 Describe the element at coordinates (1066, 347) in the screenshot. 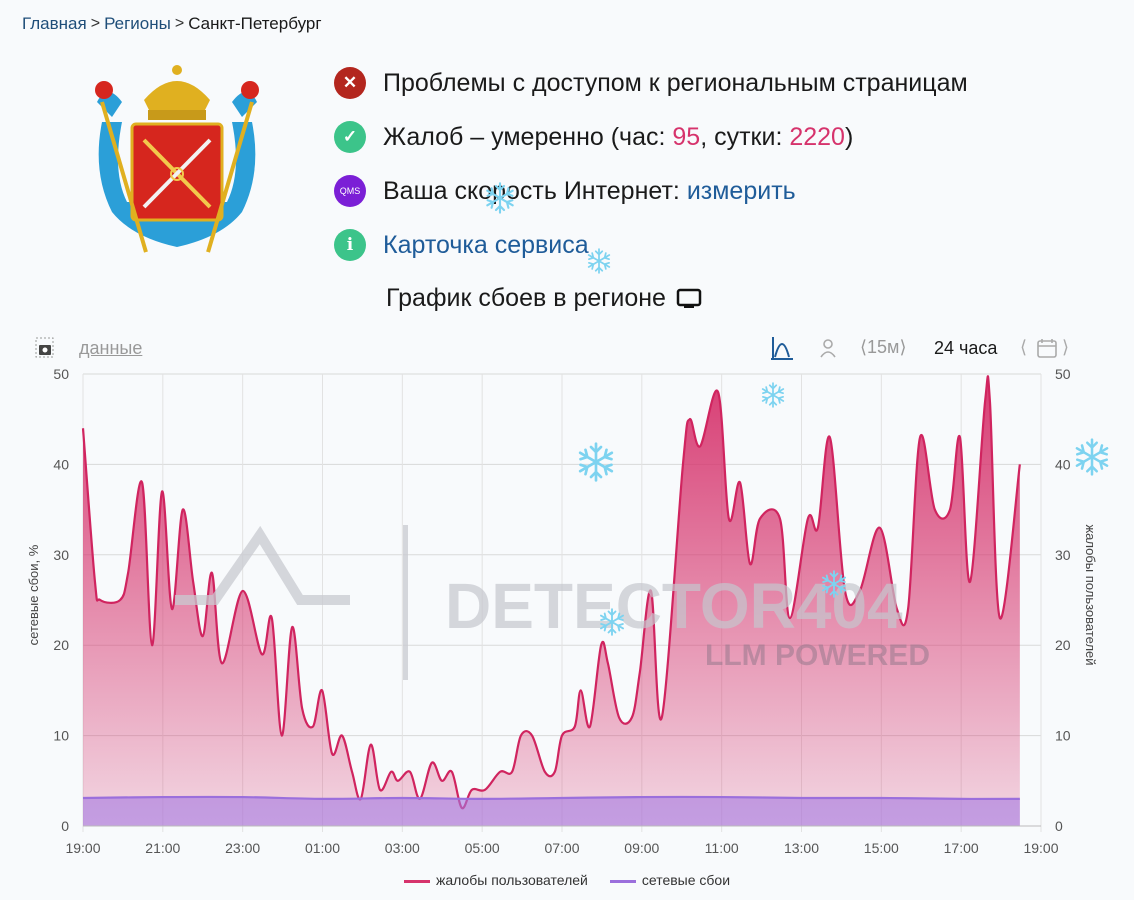

I see `next-period-button: ⟩` at that location.